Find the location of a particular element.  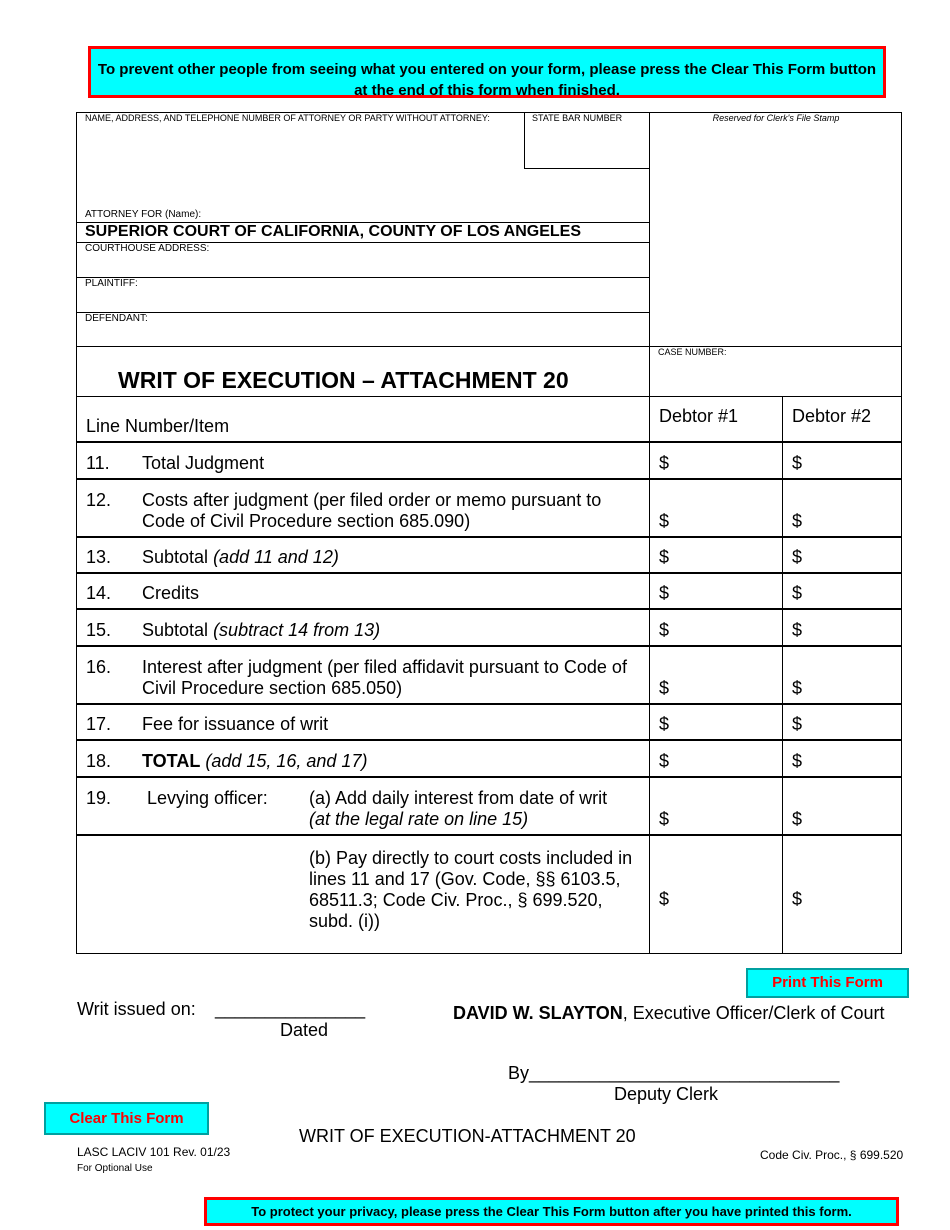

courthouse-label: COURTHOUSE ADDRESS: is located at coordinates (147, 248).